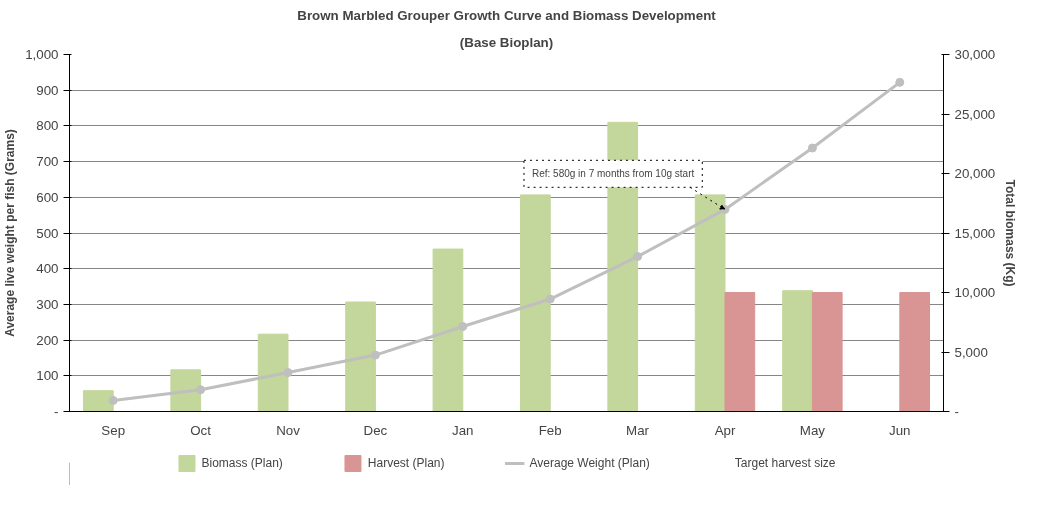 Image resolution: width=1037 pixels, height=506 pixels. I want to click on legend-label: Average Weight (Plan), so click(589, 462).